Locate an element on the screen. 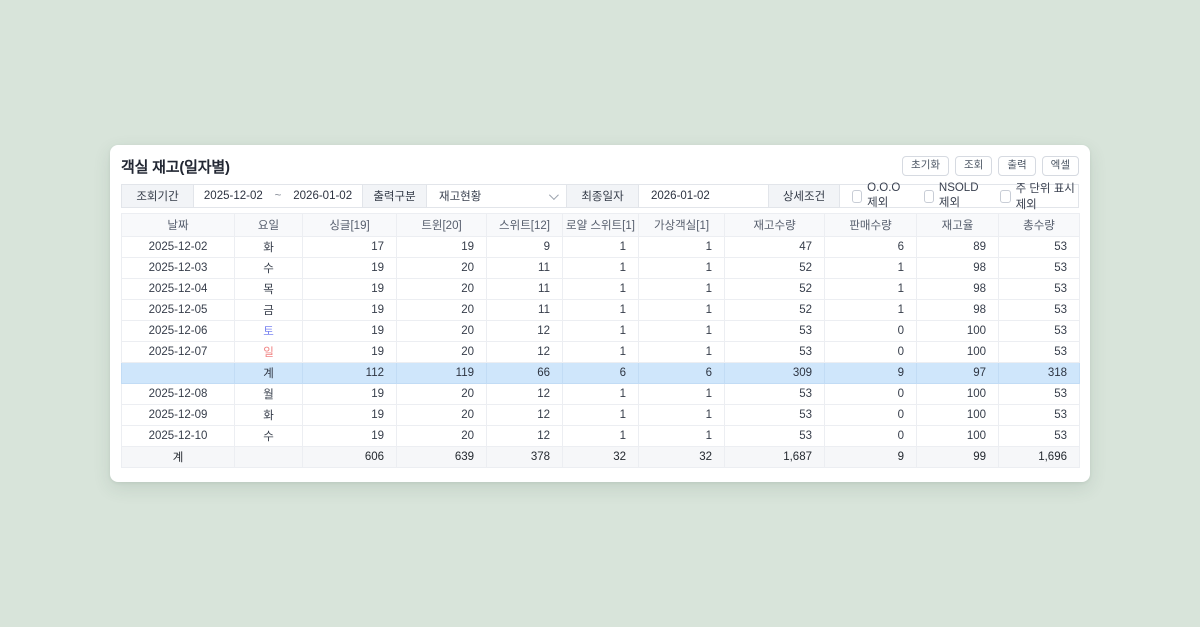 The width and height of the screenshot is (1200, 627). table-row: 2025-12-05 금 19 20 11 1 1 52 1 98 53 is located at coordinates (600, 310).